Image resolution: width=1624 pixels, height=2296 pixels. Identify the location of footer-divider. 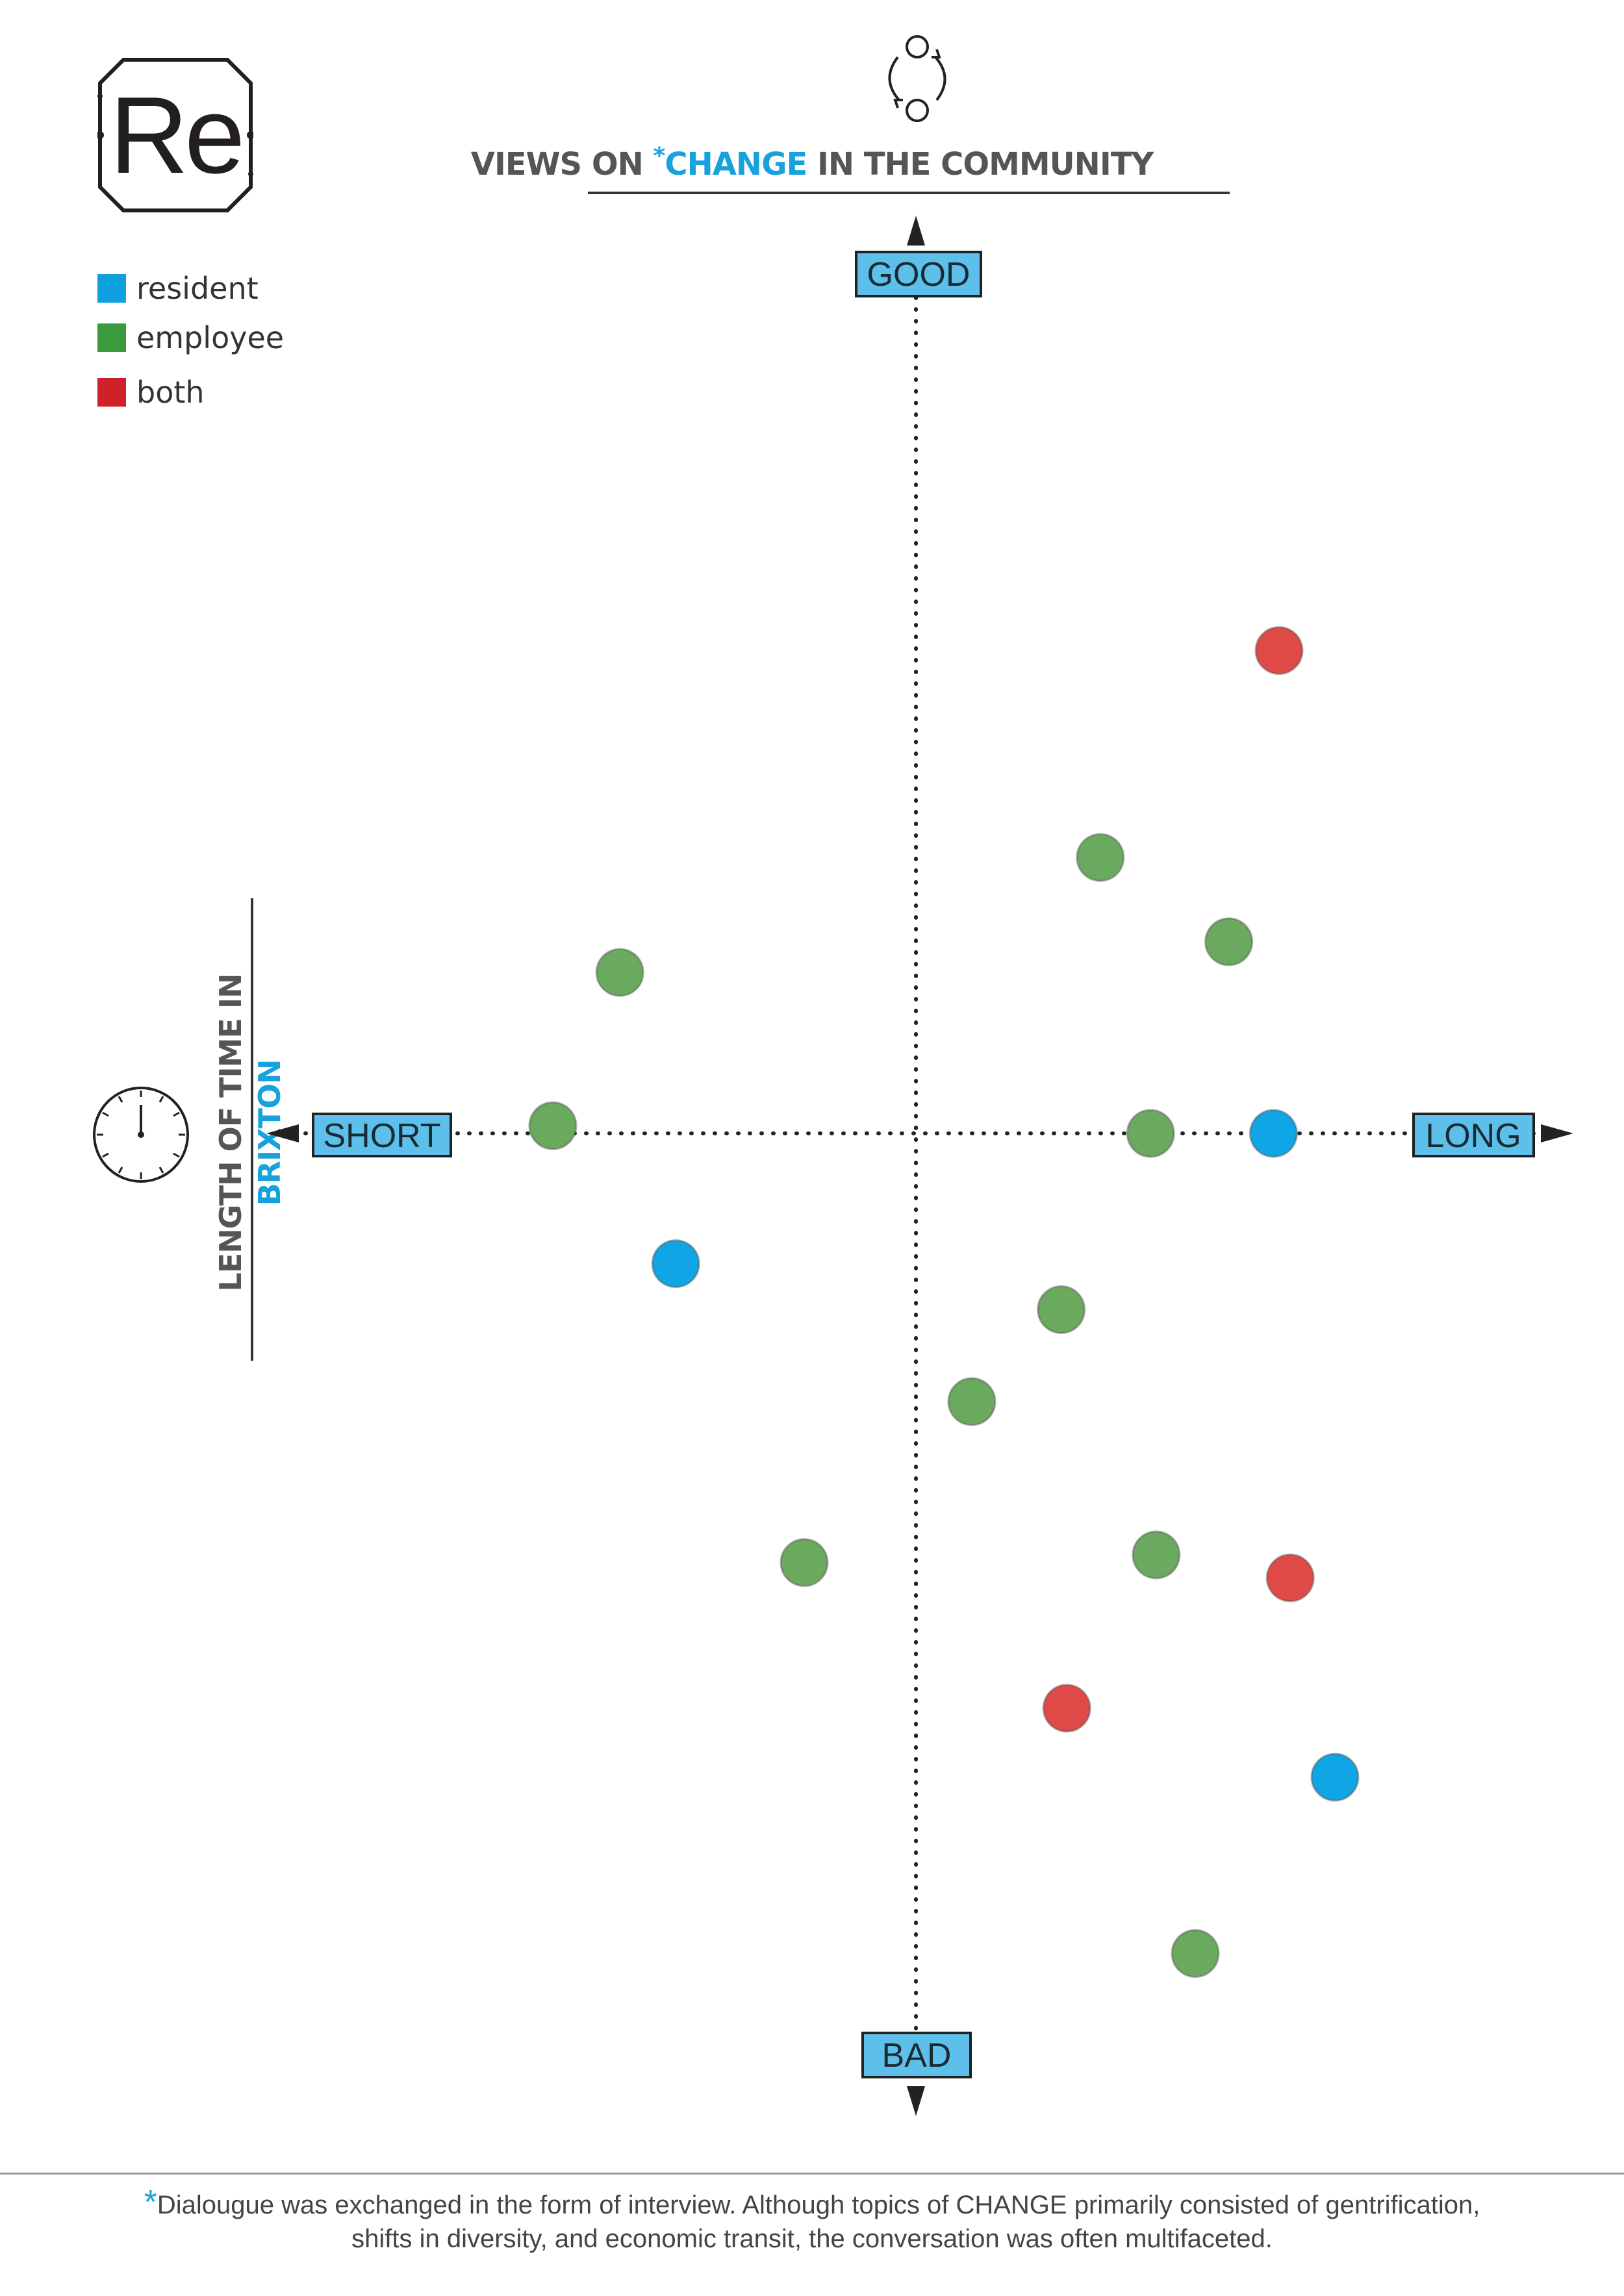
(812, 2174).